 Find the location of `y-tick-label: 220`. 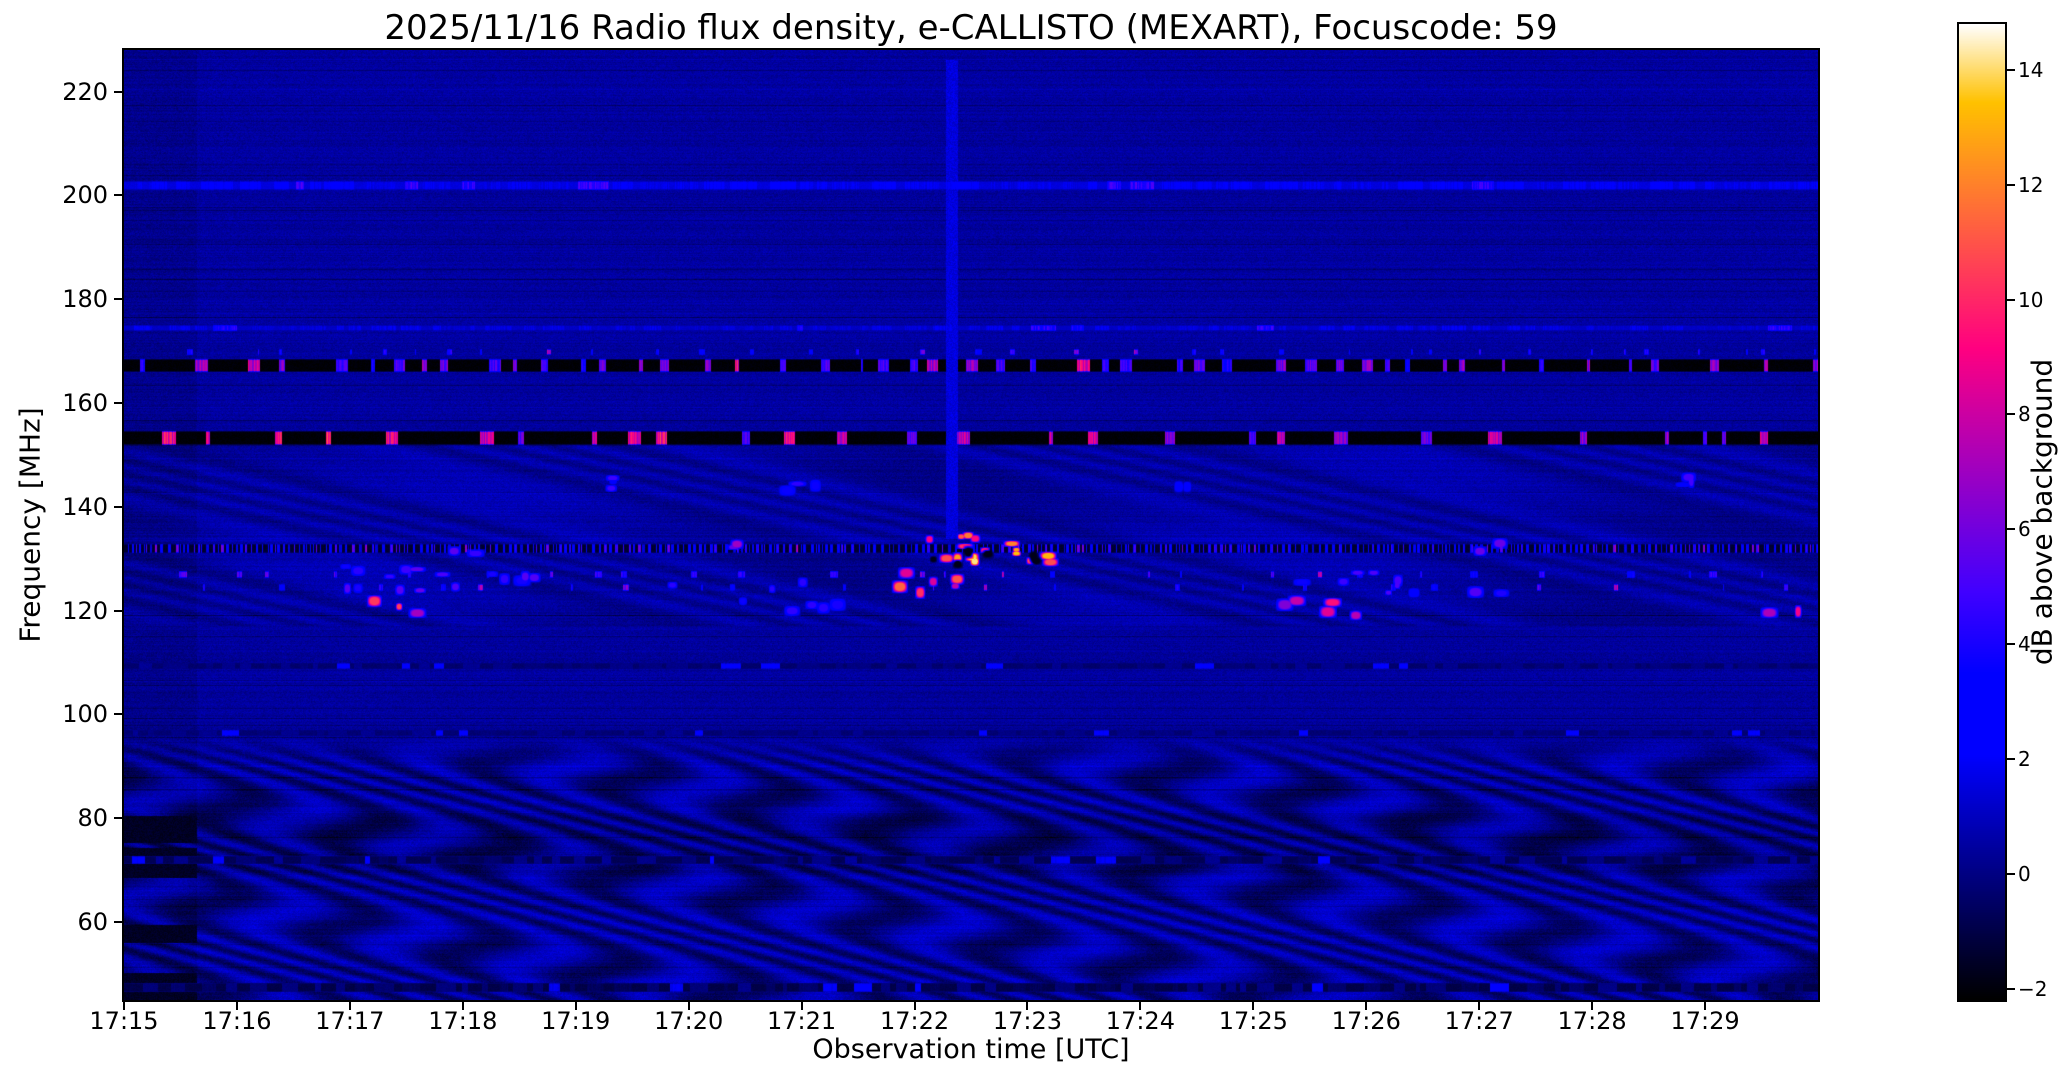

y-tick-label: 220 is located at coordinates (85, 91).